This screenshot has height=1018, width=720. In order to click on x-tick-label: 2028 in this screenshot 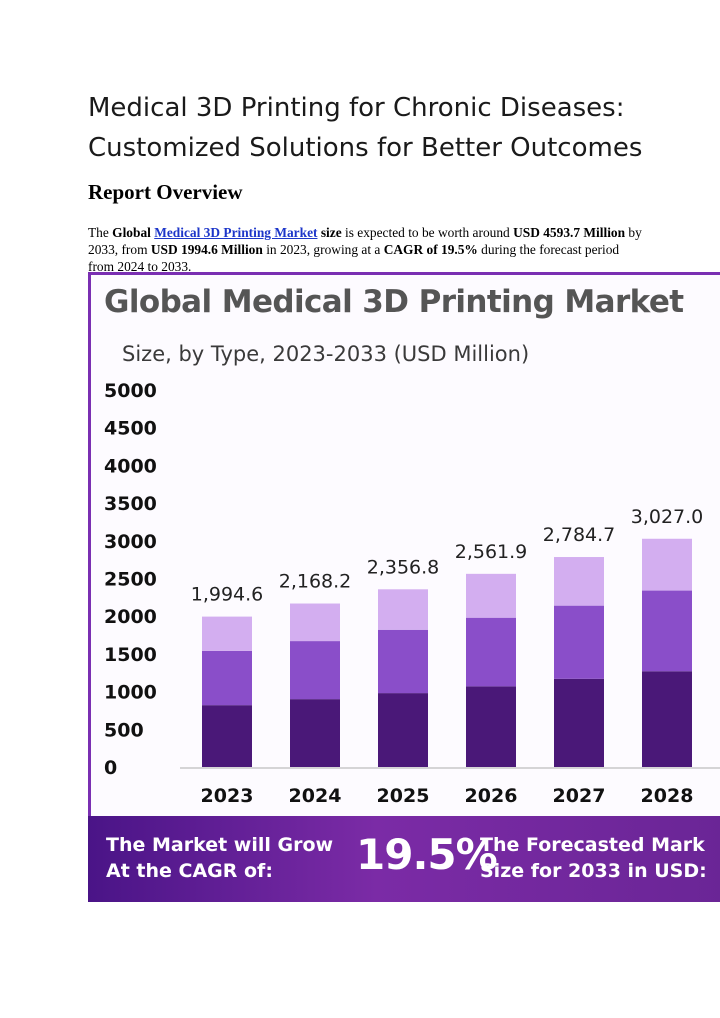, I will do `click(667, 796)`.